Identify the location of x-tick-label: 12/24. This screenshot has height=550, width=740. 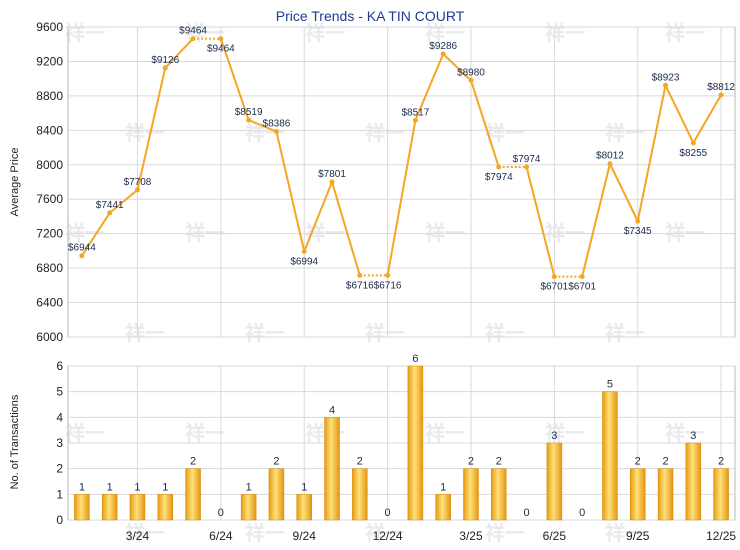
(388, 536).